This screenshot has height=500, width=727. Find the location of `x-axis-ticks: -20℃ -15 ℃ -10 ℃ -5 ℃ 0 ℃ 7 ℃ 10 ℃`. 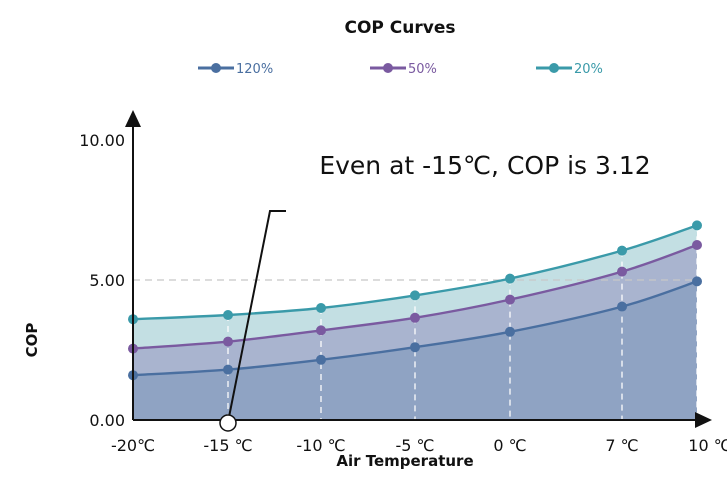

x-axis-ticks: -20℃ -15 ℃ -10 ℃ -5 ℃ 0 ℃ 7 ℃ 10 ℃ is located at coordinates (419, 445).